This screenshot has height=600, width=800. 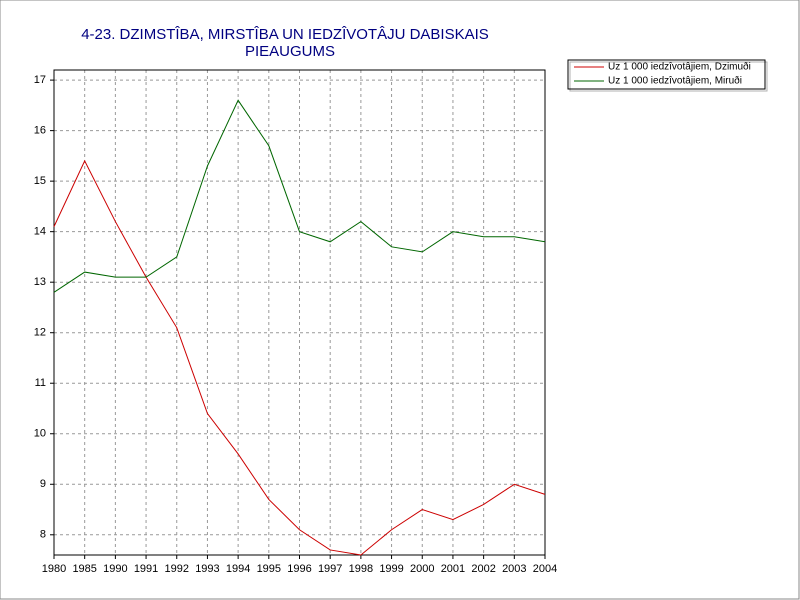 I want to click on x-tick-label: 1997, so click(x=330, y=569).